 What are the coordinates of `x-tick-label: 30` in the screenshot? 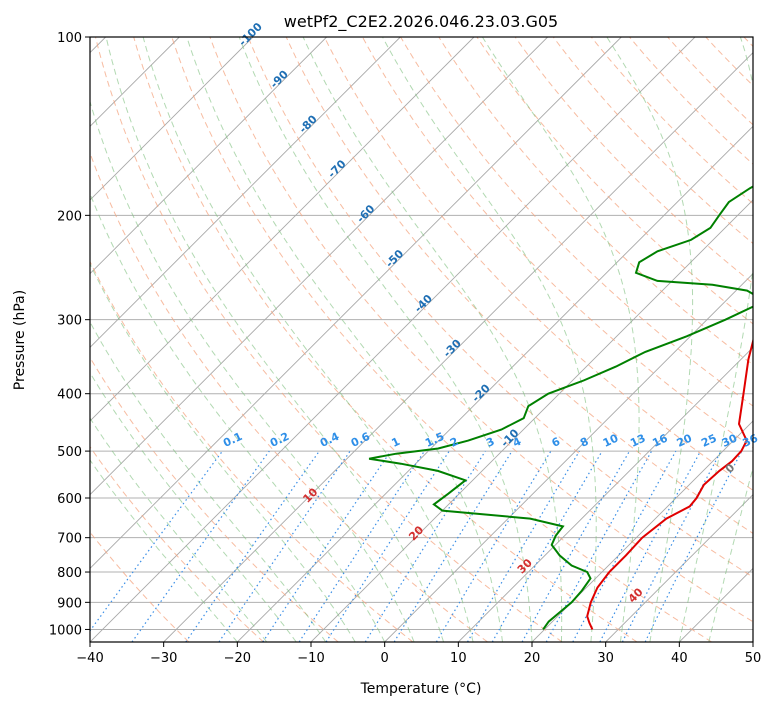 It's located at (605, 658).